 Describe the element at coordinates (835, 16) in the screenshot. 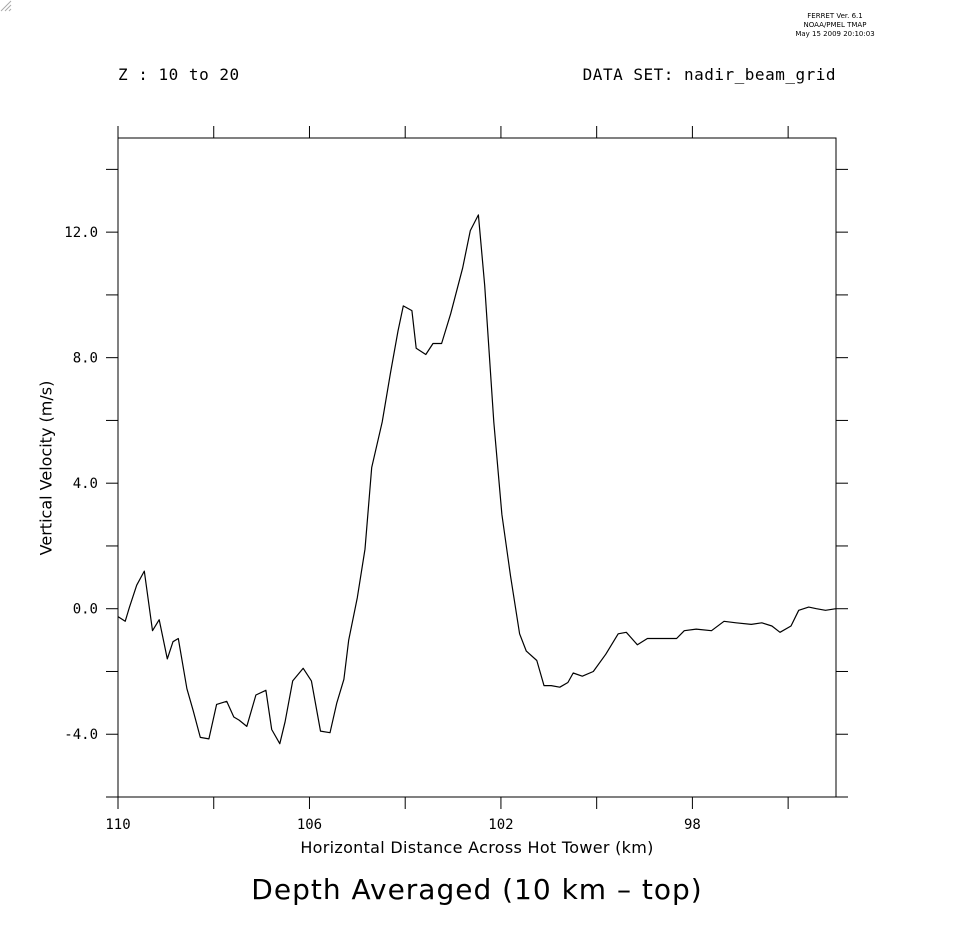

I see `ferret-line-1: FERRET Ver. 6.1` at that location.